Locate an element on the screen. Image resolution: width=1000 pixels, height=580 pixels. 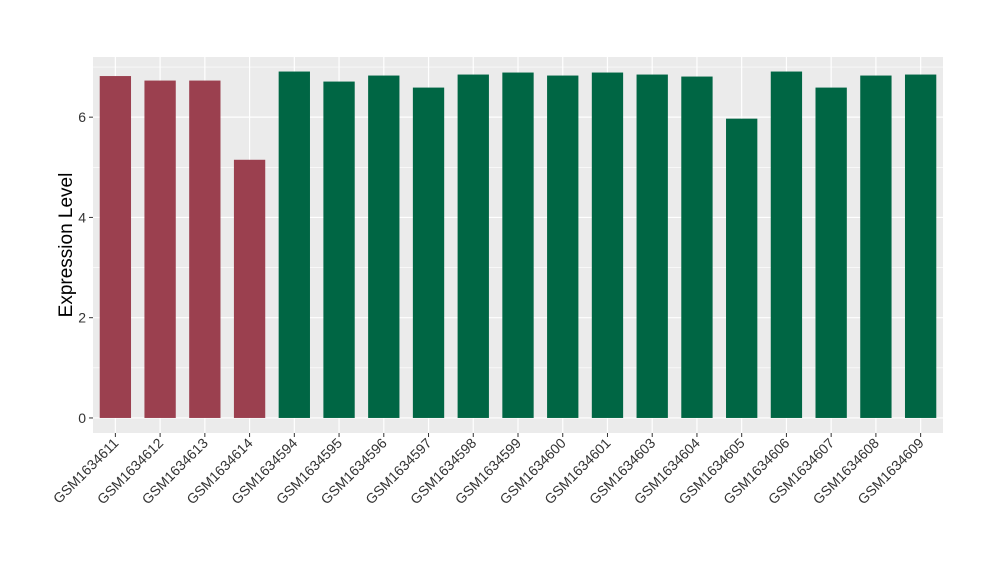
bar-gsm1634597 is located at coordinates (428, 252).